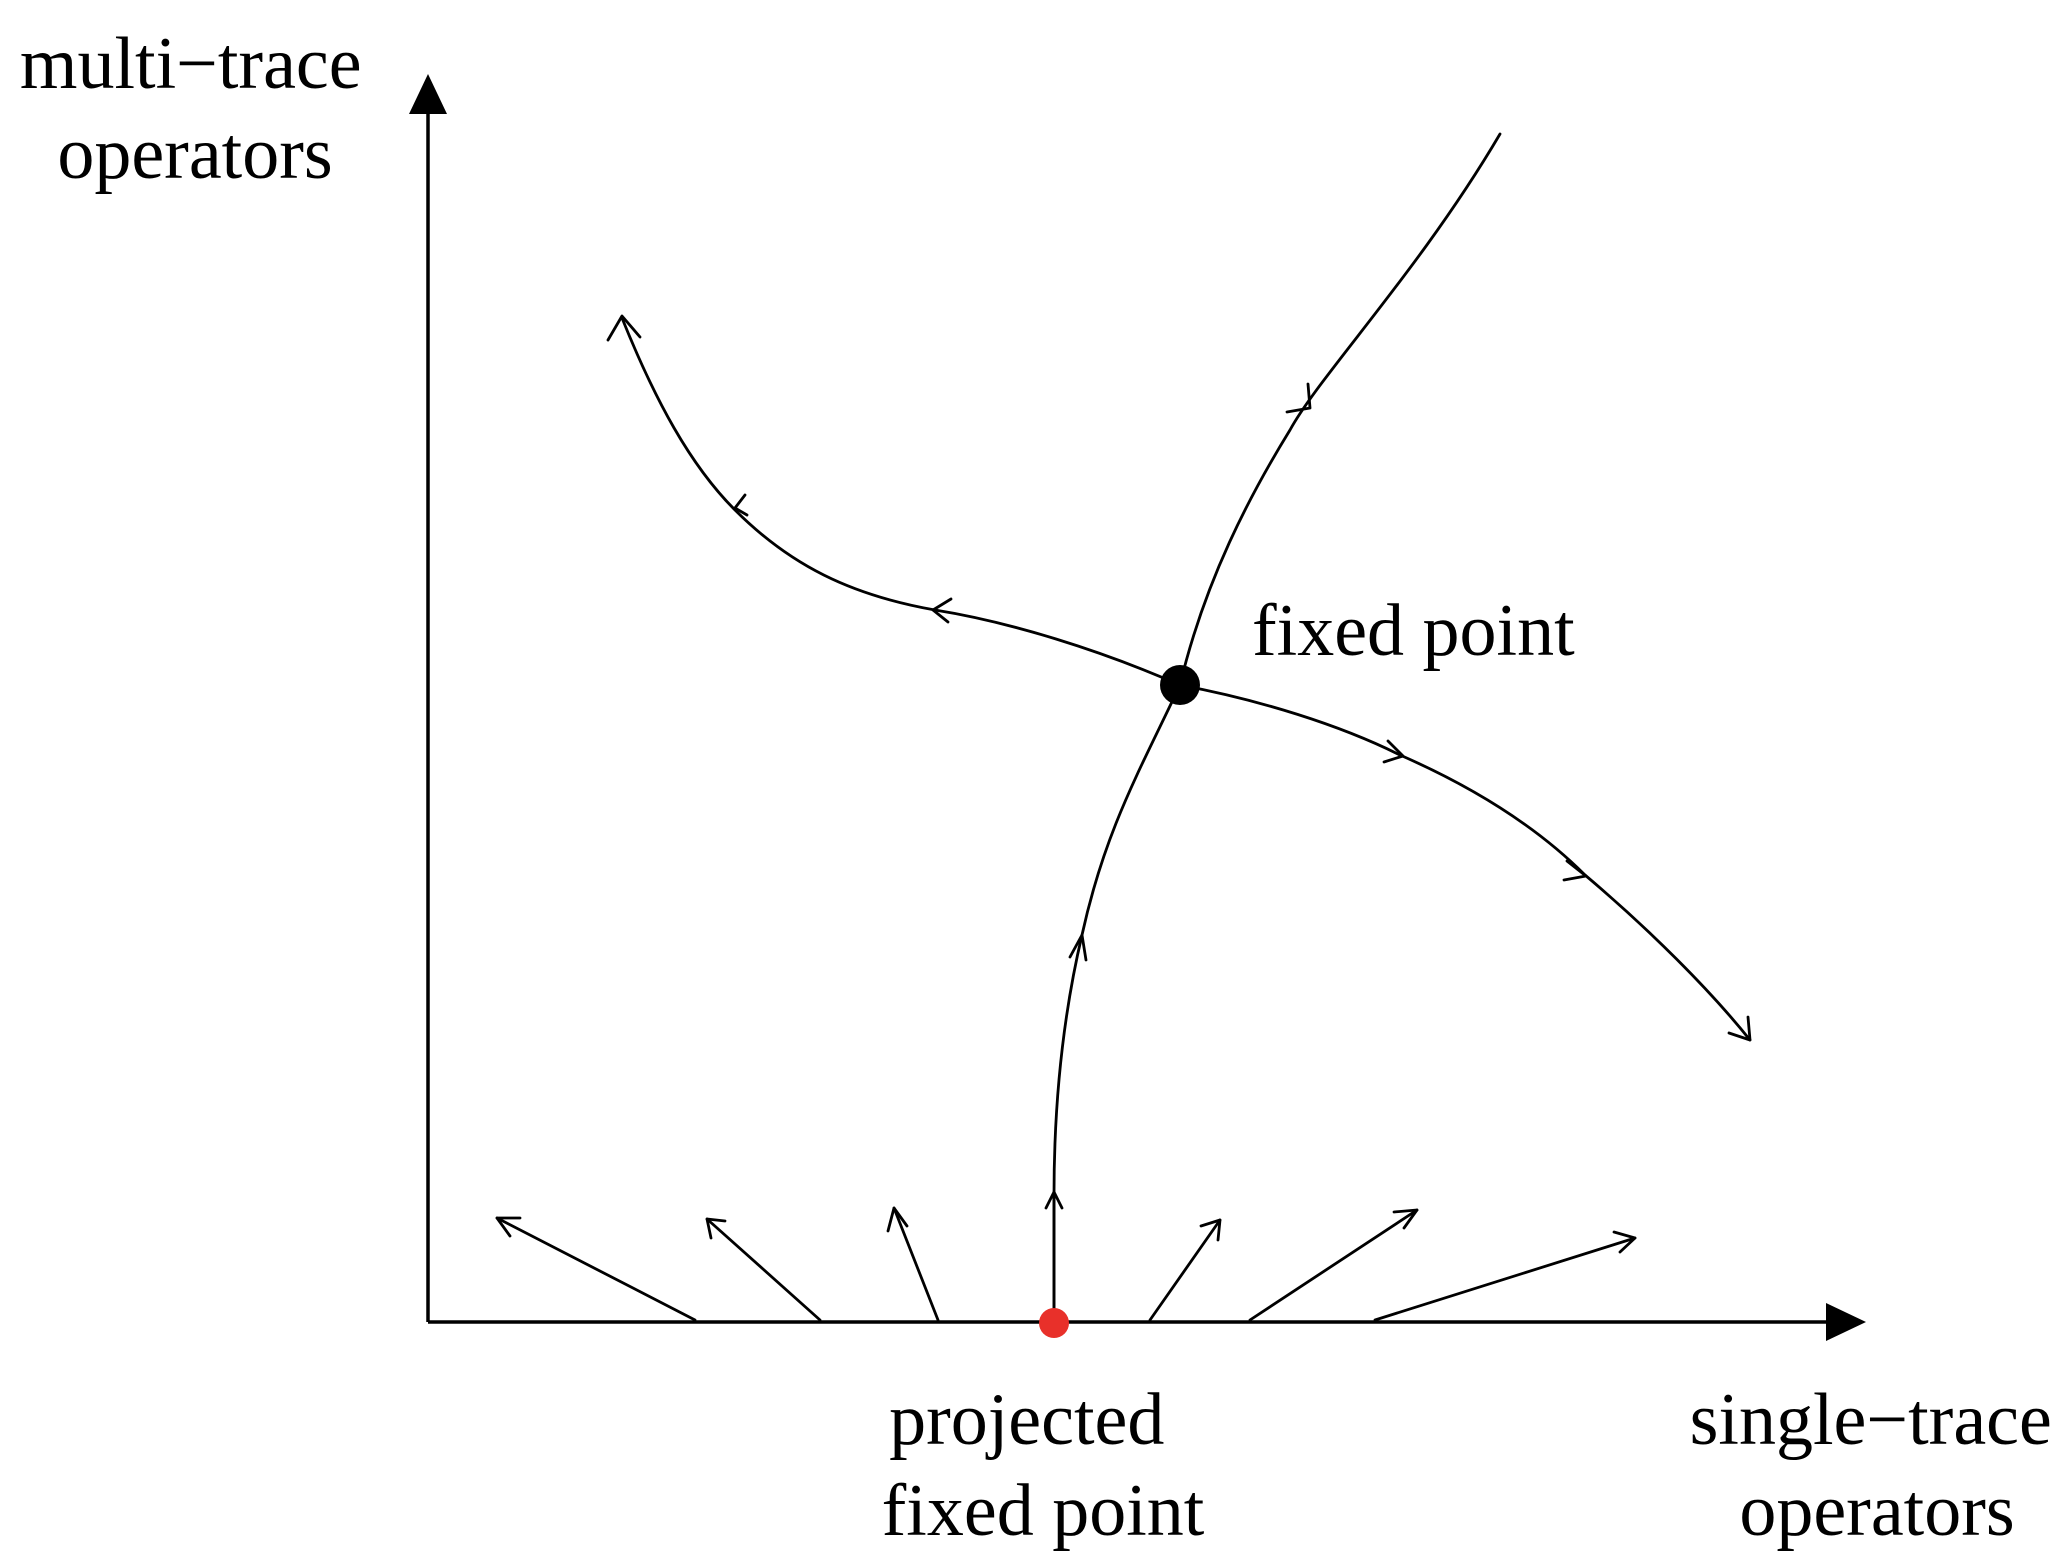  I want to click on chevron-left-mid, so click(741, 505).